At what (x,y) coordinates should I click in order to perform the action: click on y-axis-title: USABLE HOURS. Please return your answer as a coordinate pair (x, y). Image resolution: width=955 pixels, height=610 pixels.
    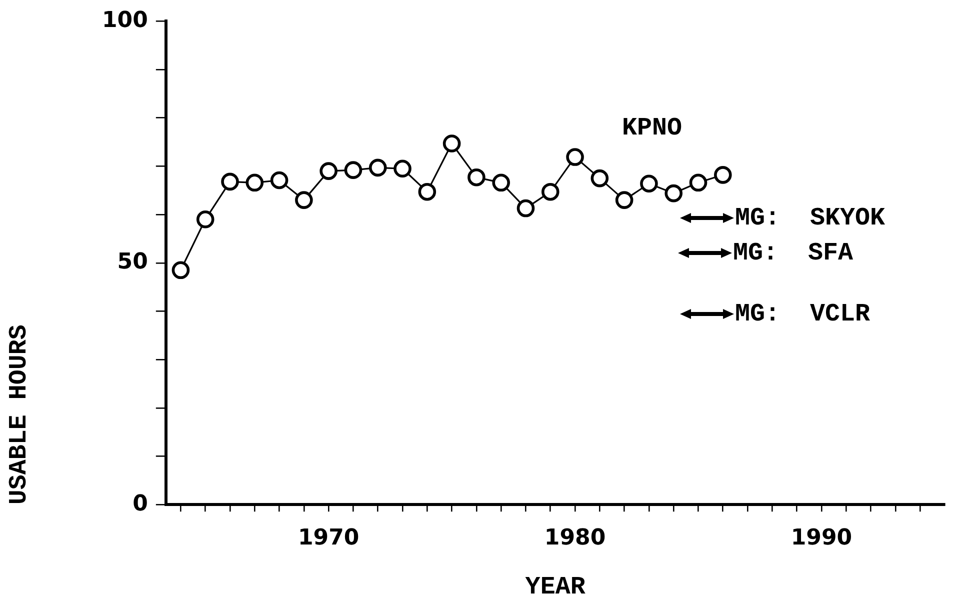
    Looking at the image, I should click on (19, 414).